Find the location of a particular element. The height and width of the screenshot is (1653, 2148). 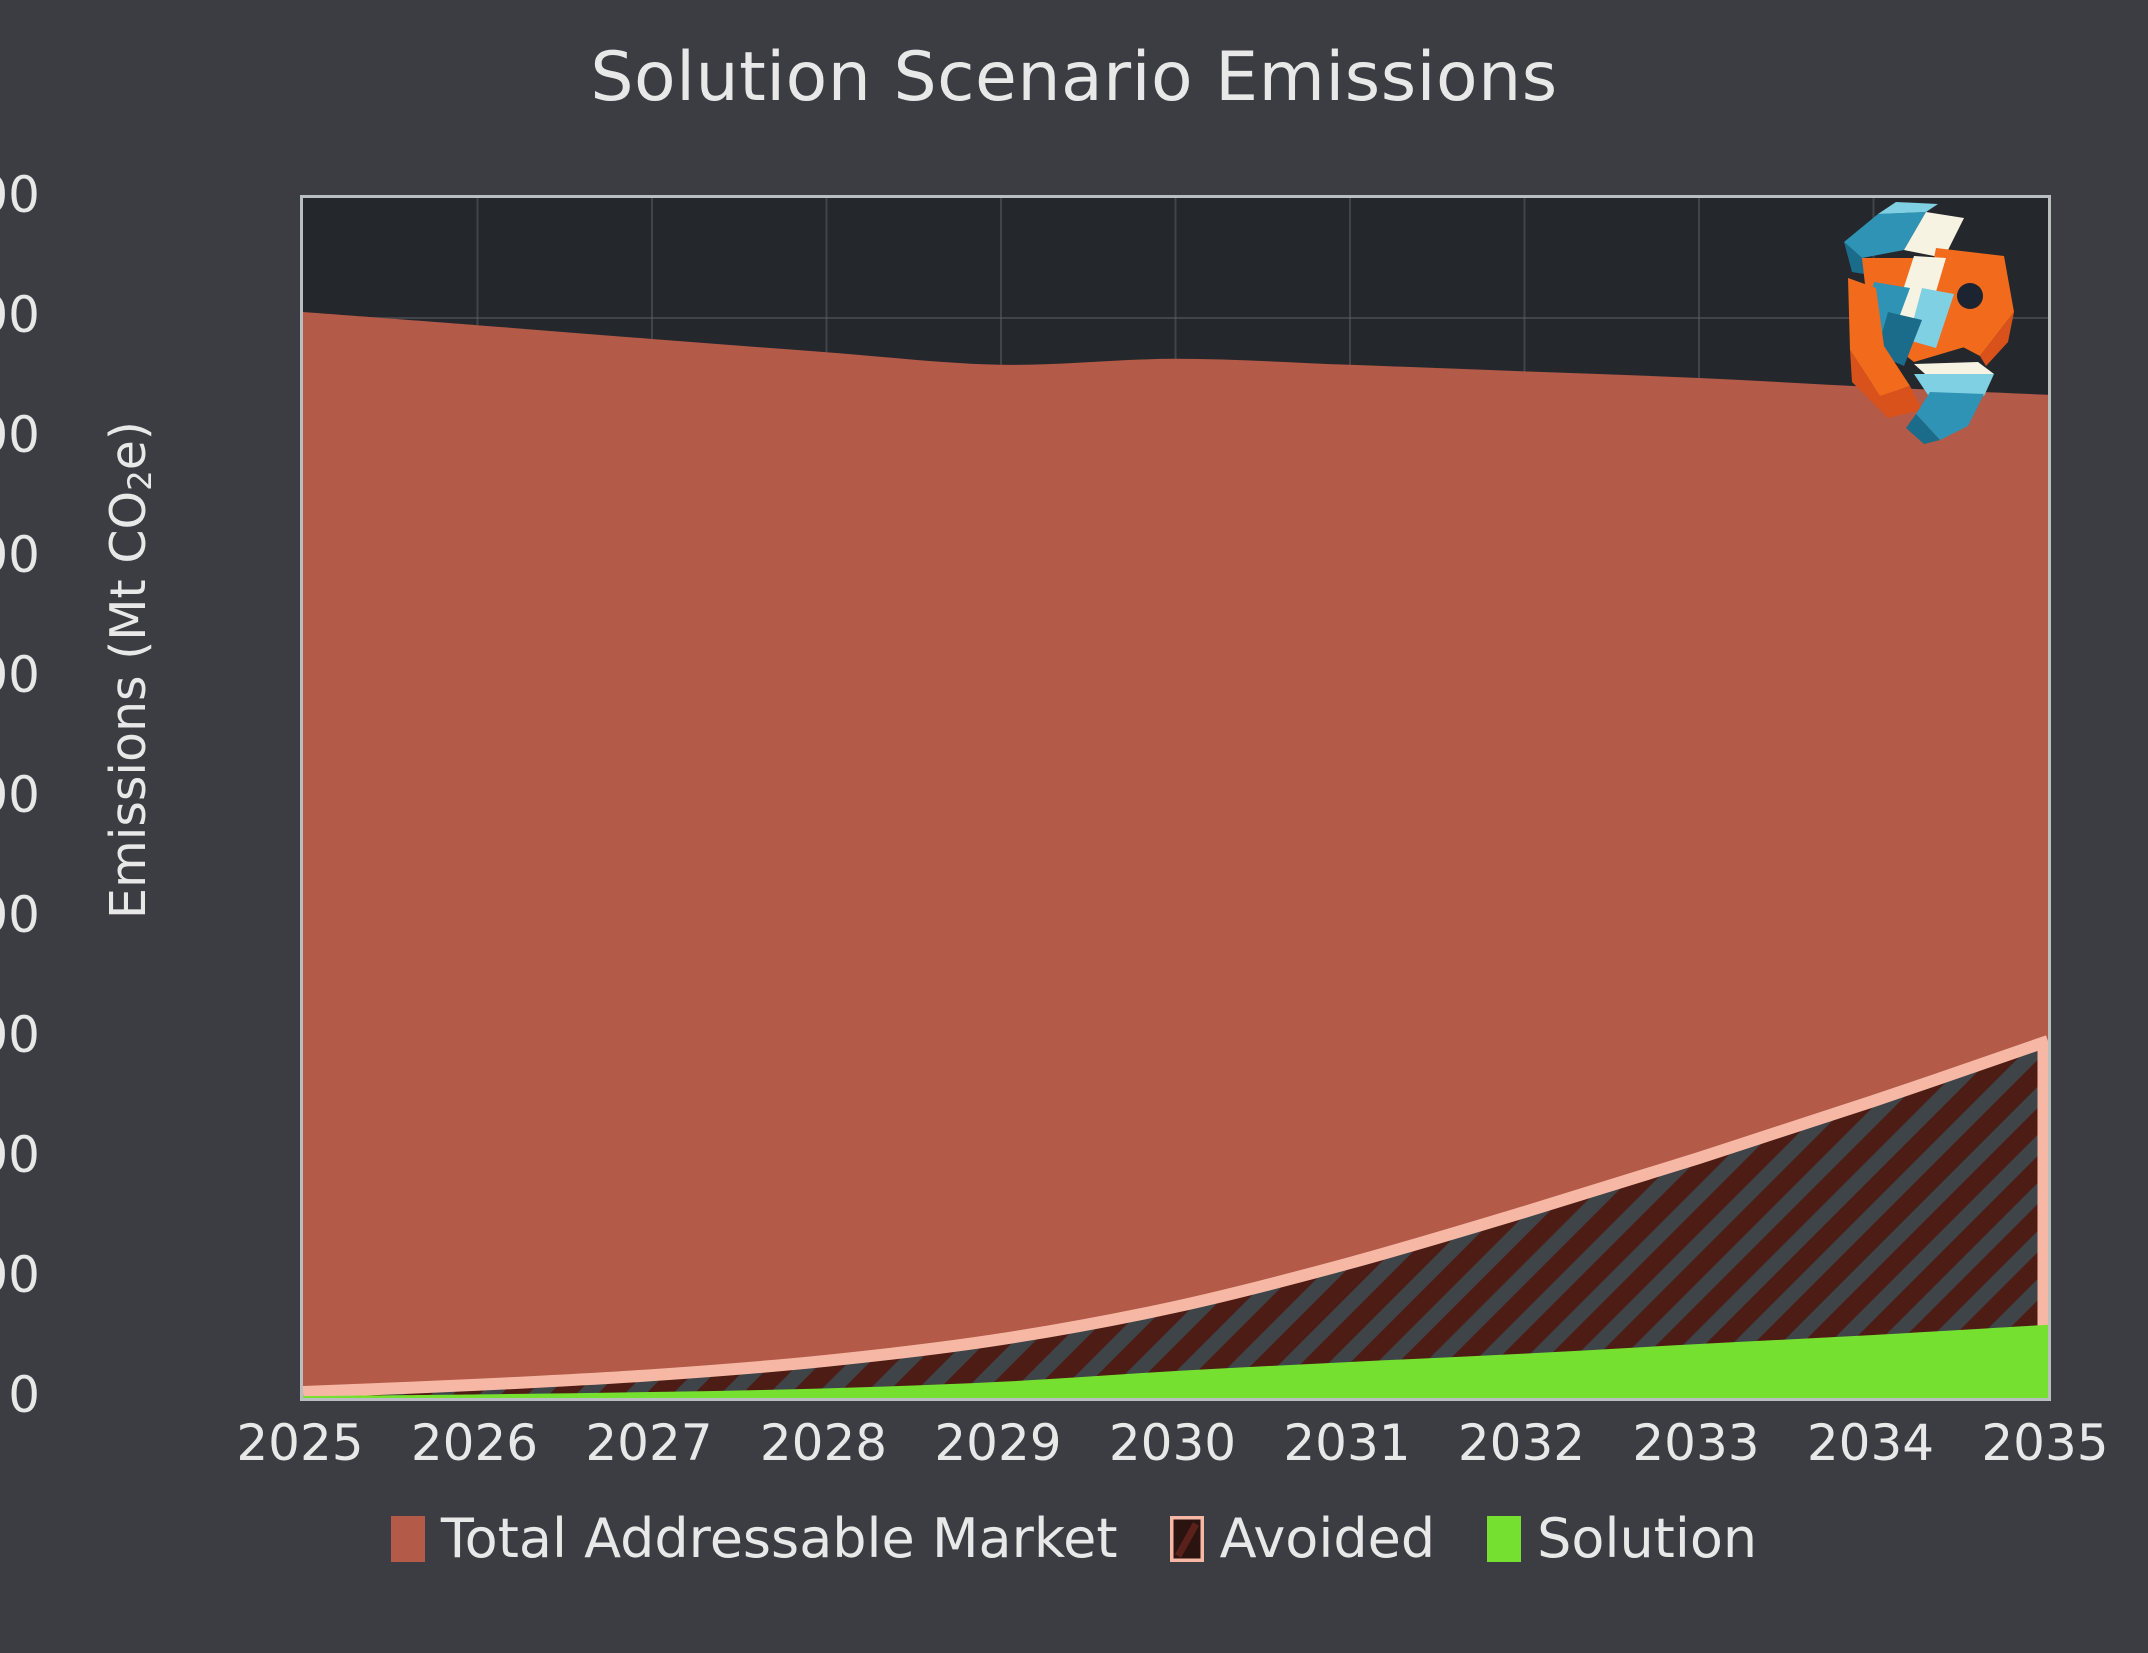

x-axis-tick-label: 2025 is located at coordinates (300, 1443).